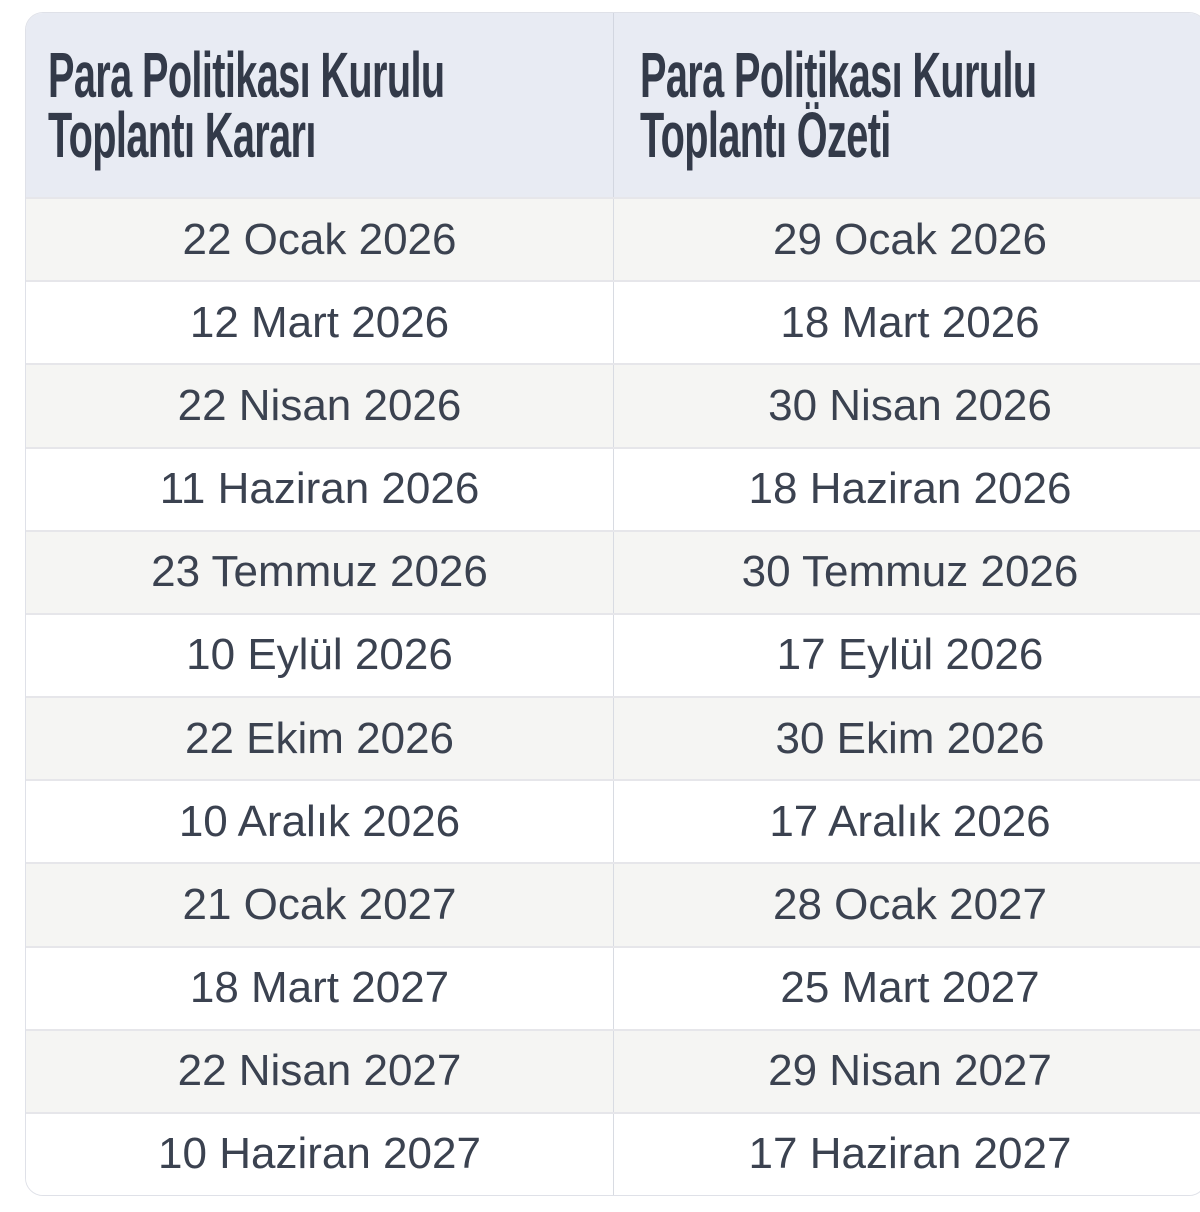  What do you see at coordinates (910, 1071) in the screenshot?
I see `ozet-date-cell: 29 Nisan 2027` at bounding box center [910, 1071].